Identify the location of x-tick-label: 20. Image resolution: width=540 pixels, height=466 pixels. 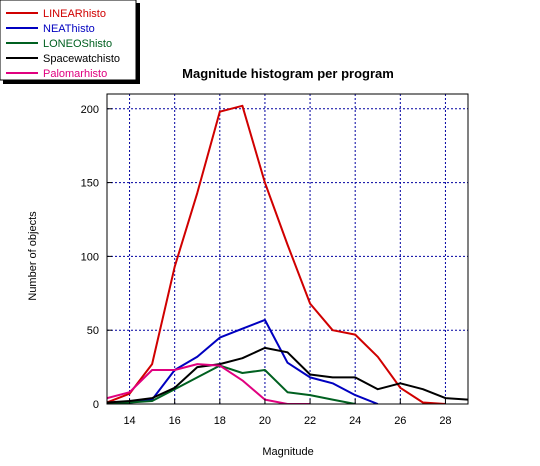
(265, 421).